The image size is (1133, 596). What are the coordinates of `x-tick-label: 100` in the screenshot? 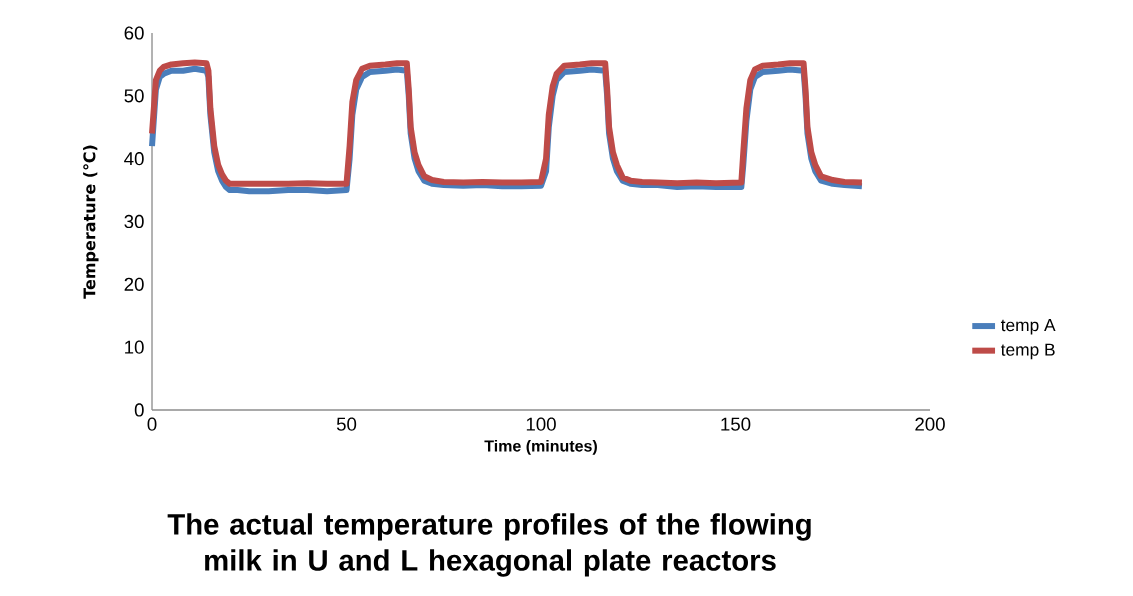 It's located at (541, 424).